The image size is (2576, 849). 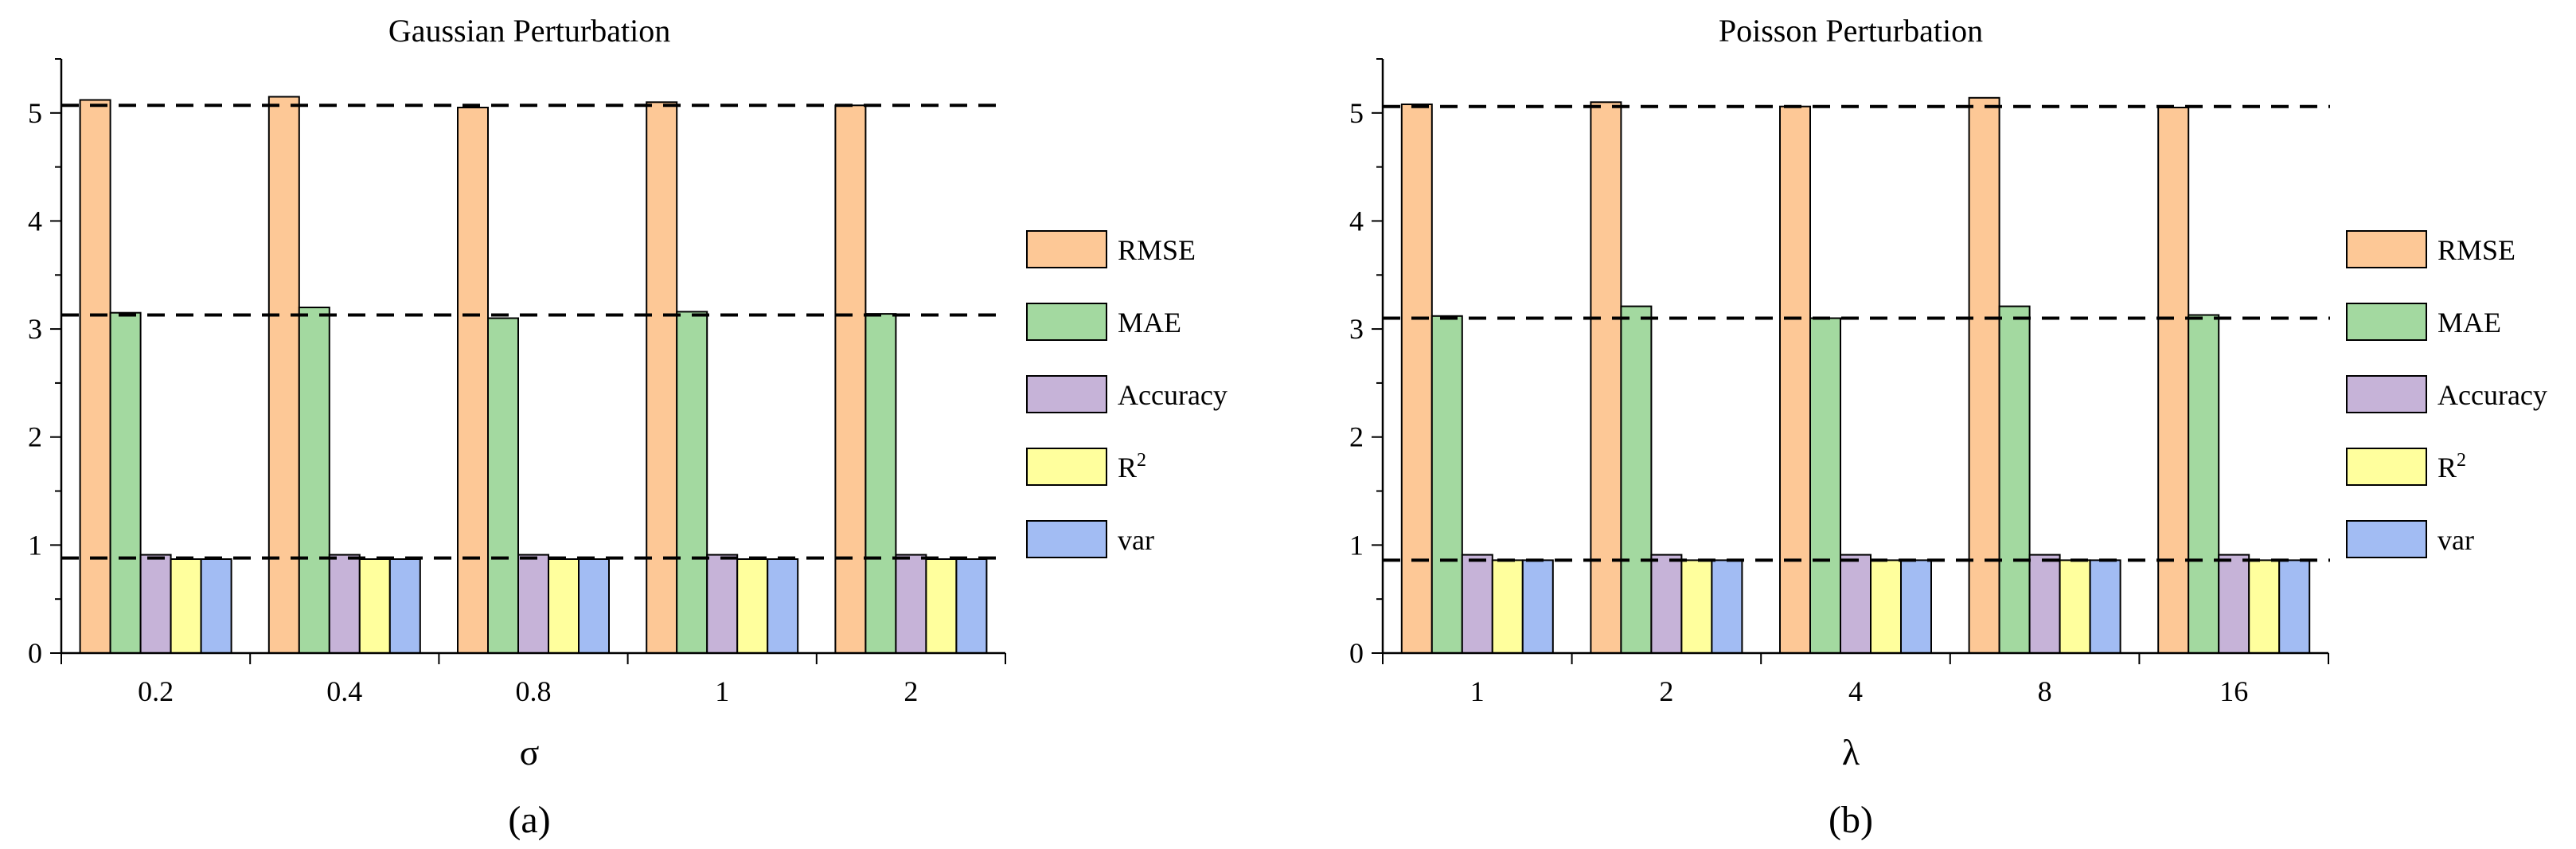 What do you see at coordinates (529, 820) in the screenshot?
I see `panel-label-a: (a)` at bounding box center [529, 820].